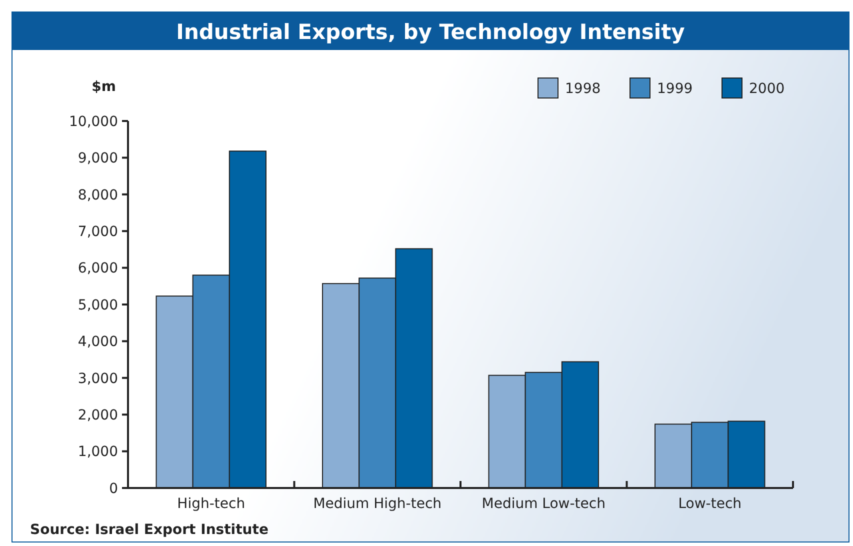 The image size is (853, 546). What do you see at coordinates (104, 87) in the screenshot?
I see `y-axis-title: $m` at bounding box center [104, 87].